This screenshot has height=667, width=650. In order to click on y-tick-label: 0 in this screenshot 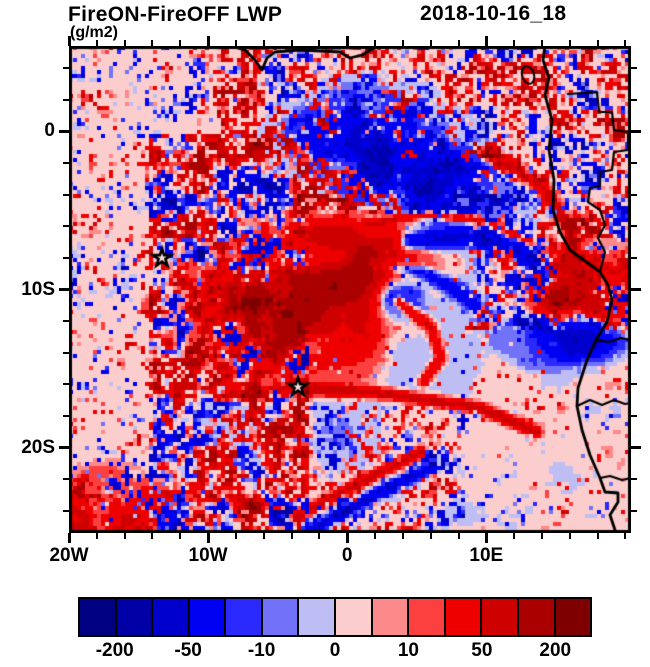, I will do `click(49, 131)`.